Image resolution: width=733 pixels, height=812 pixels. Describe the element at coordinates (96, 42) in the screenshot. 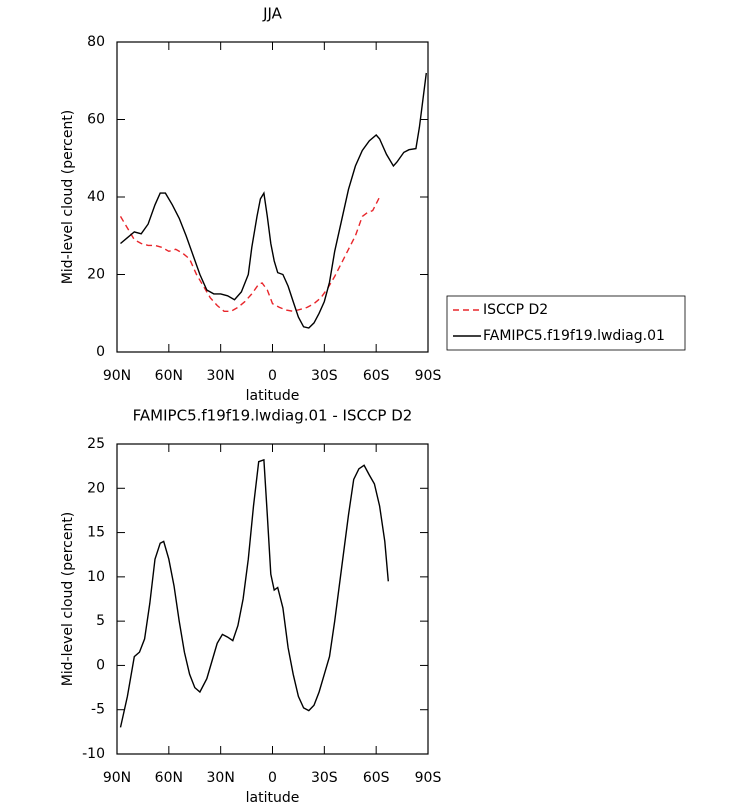

I see `y-tick-label: 80` at that location.